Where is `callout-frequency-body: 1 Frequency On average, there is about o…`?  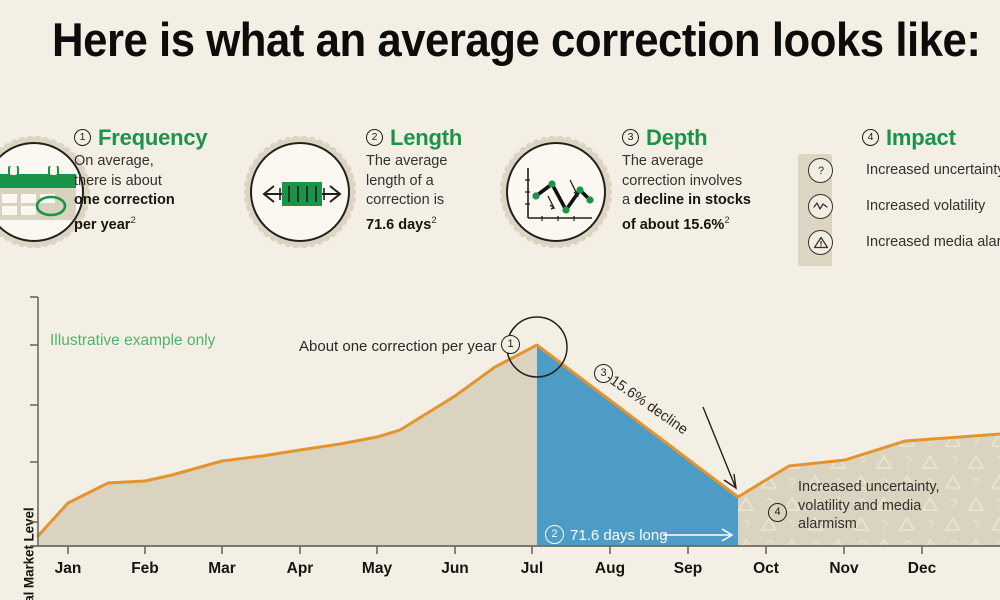
callout-frequency-body: 1 Frequency On average, there is about o… is located at coordinates (159, 180).